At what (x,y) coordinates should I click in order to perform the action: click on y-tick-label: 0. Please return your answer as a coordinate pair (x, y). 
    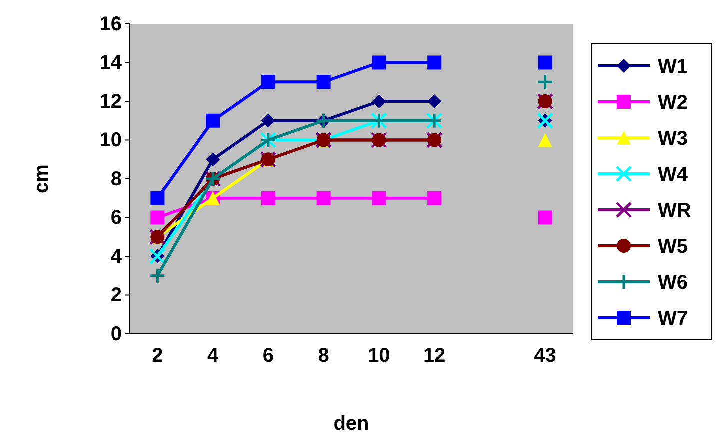
    Looking at the image, I should click on (116, 334).